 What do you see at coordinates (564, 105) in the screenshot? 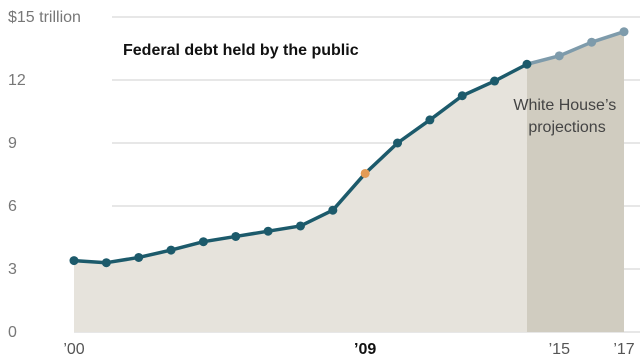
I see `projection-annotation-line-1: White House’s` at bounding box center [564, 105].